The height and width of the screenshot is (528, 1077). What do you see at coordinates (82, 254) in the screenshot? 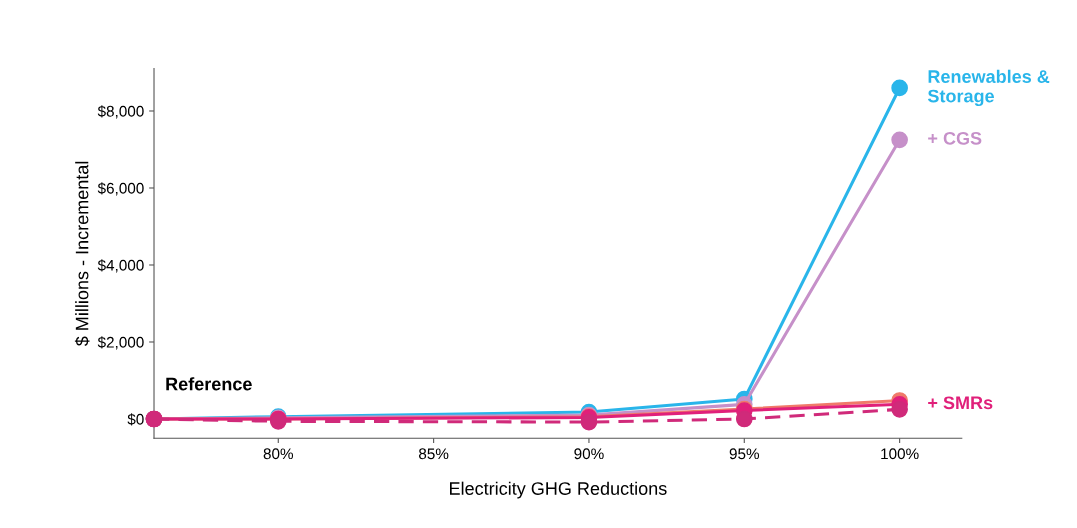
I see `y-axis-title: $ Millions - Incremental` at bounding box center [82, 254].